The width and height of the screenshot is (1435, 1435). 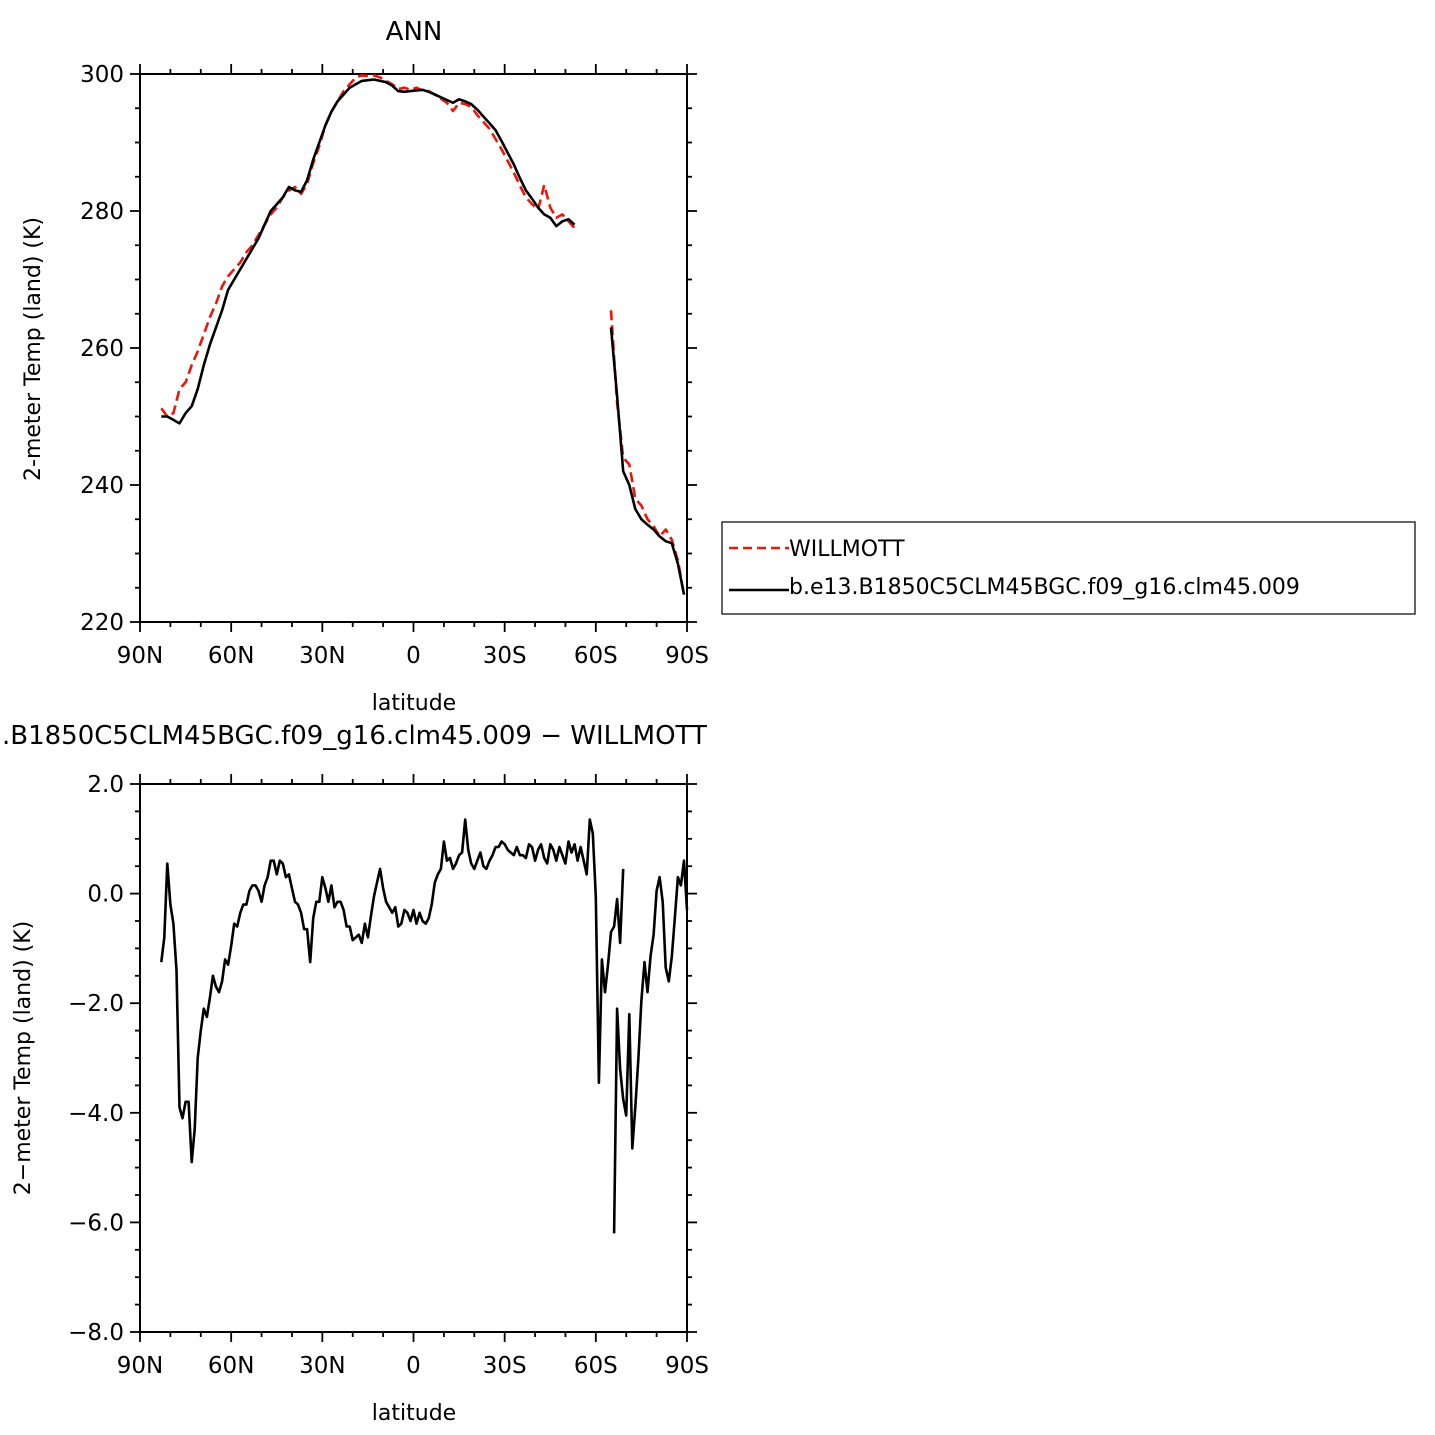 I want to click on y-tick-label: 0.0, so click(x=105, y=895).